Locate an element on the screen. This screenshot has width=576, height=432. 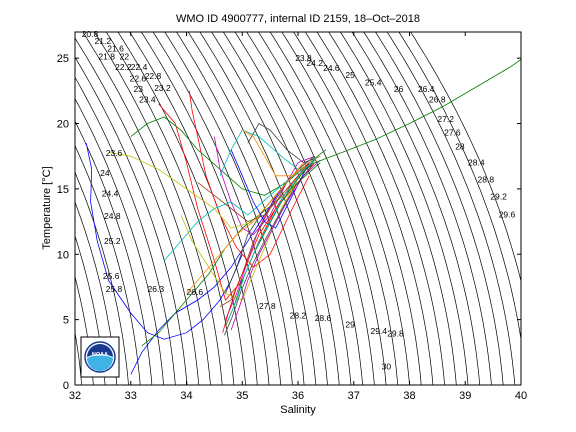
density-contour-label: 28.2 is located at coordinates (298, 315).